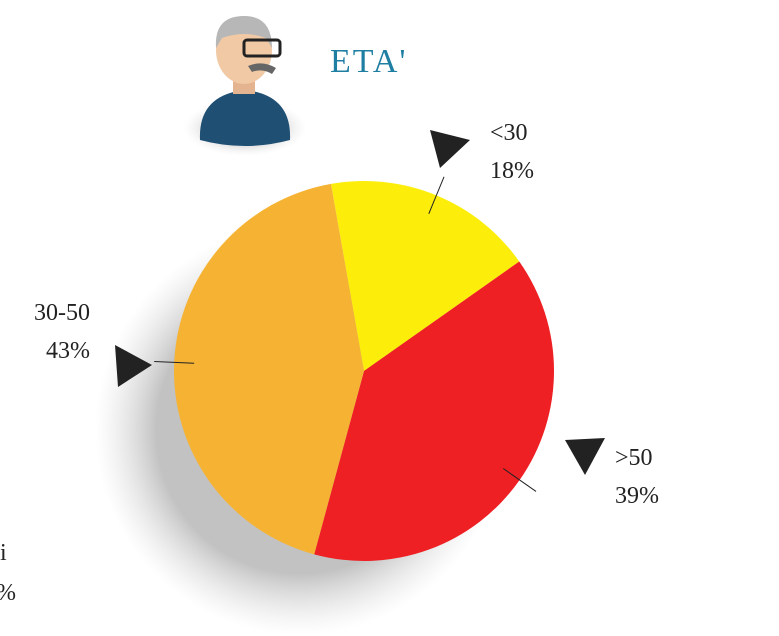 This screenshot has width=779, height=636. What do you see at coordinates (68, 351) in the screenshot?
I see `value-label: 43%` at bounding box center [68, 351].